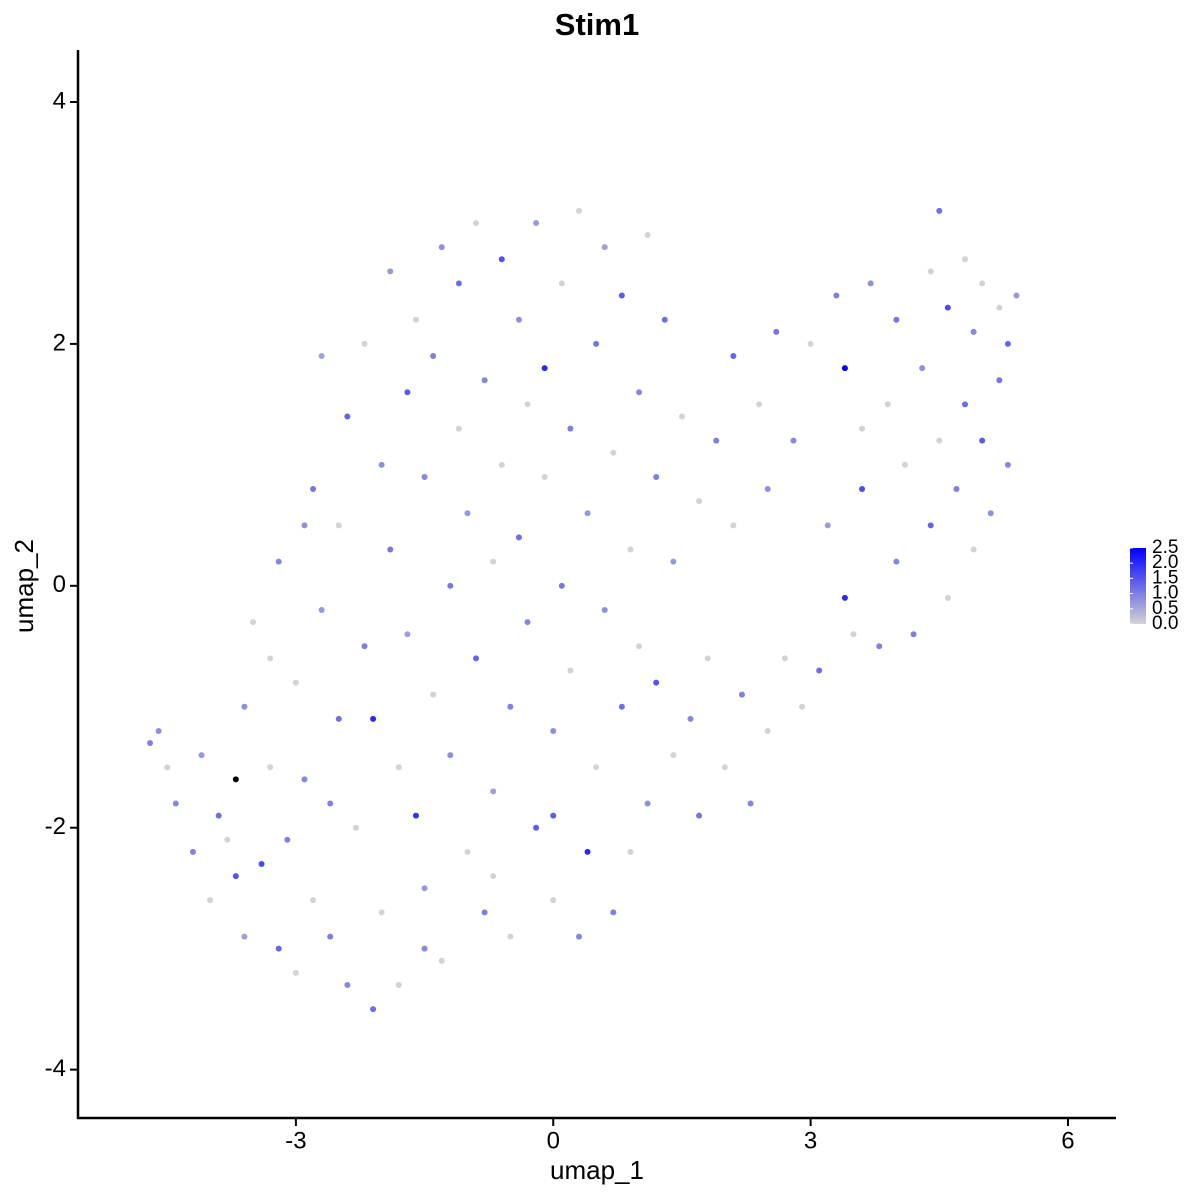 Image resolution: width=1200 pixels, height=1200 pixels. What do you see at coordinates (295, 1140) in the screenshot?
I see `x-tick-label: -3` at bounding box center [295, 1140].